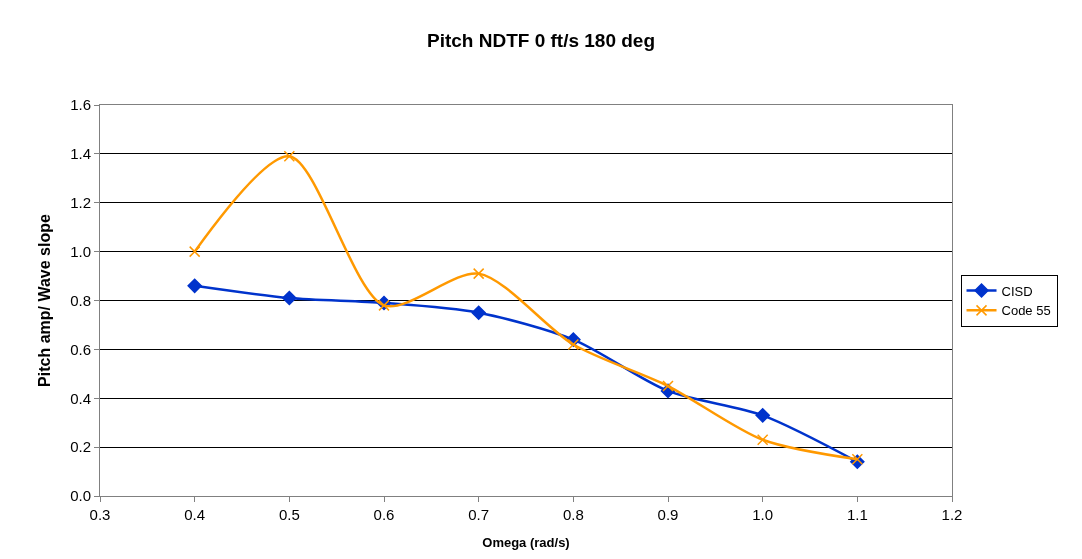  Describe the element at coordinates (573, 514) in the screenshot. I see `x-tick-label: 0.8` at that location.